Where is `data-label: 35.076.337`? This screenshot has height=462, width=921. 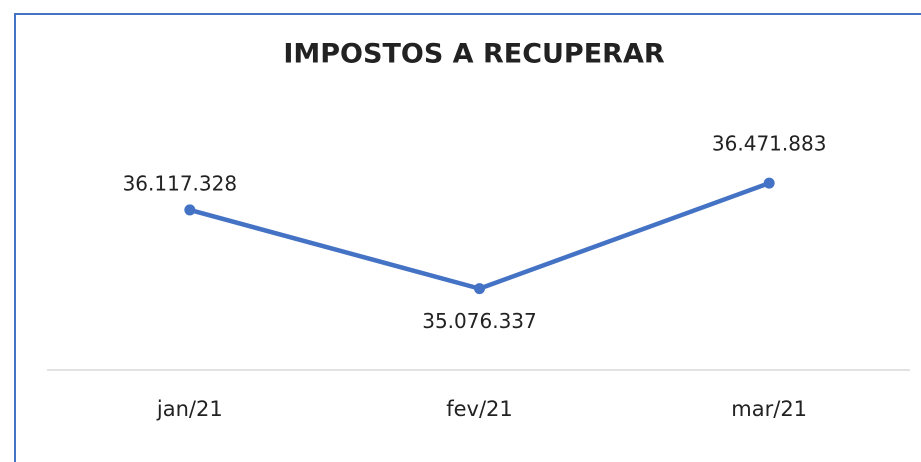
data-label: 35.076.337 is located at coordinates (479, 321).